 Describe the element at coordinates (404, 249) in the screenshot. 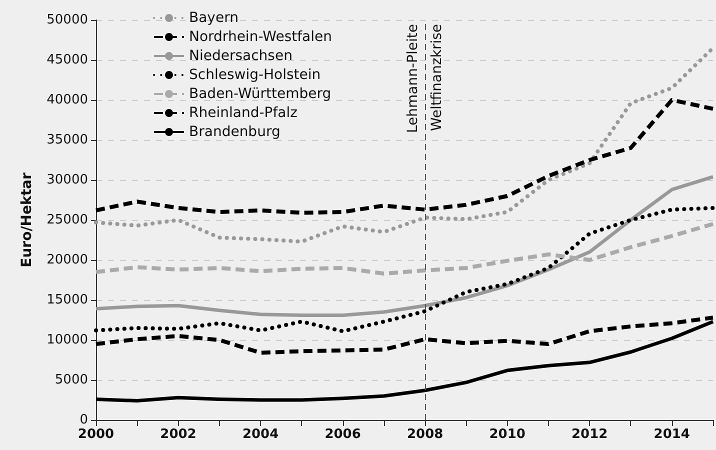

I see `line-series` at that location.